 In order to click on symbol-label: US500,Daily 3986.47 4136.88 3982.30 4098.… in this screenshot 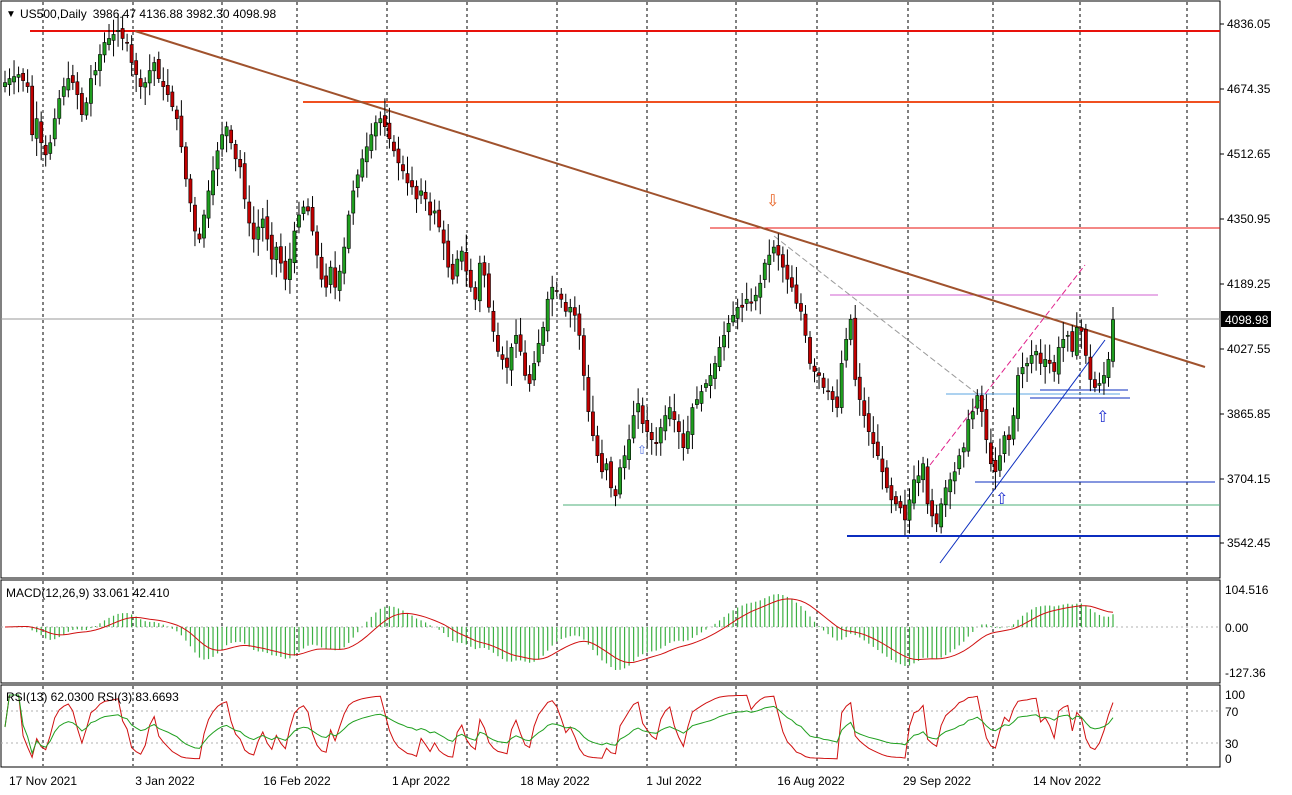, I will do `click(148, 14)`.